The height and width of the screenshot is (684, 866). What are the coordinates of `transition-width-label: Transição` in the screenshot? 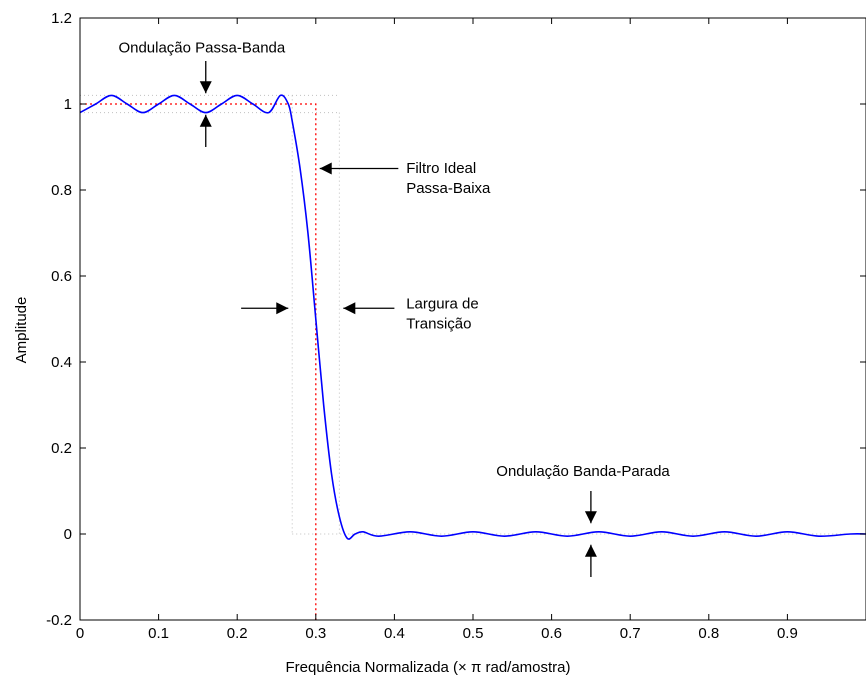 It's located at (438, 323).